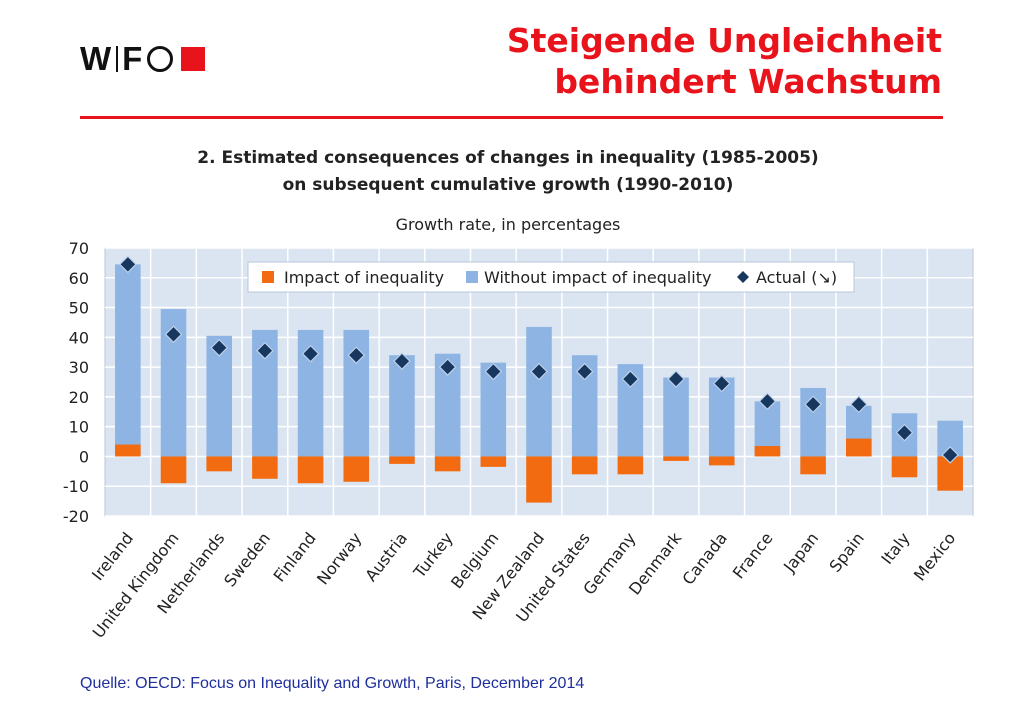  I want to click on x-category-label: Canada, so click(704, 559).